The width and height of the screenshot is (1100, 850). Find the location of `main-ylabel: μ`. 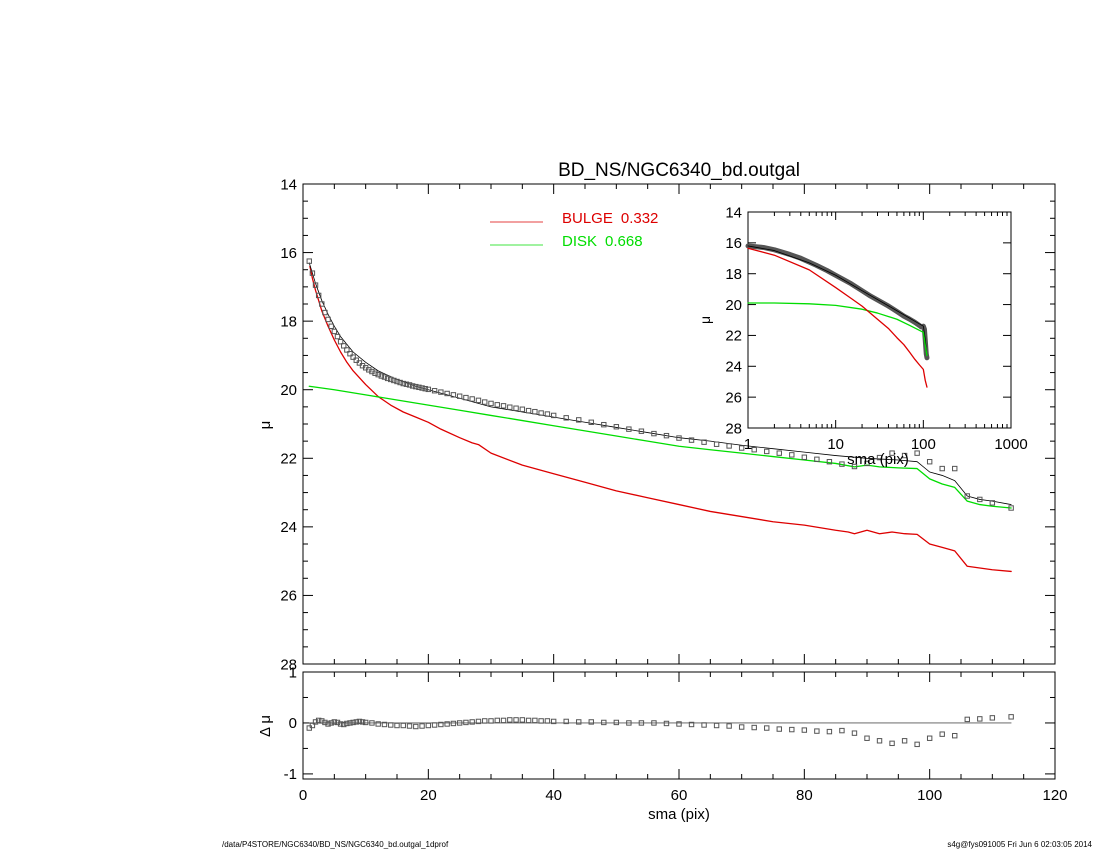

main-ylabel: μ is located at coordinates (265, 425).